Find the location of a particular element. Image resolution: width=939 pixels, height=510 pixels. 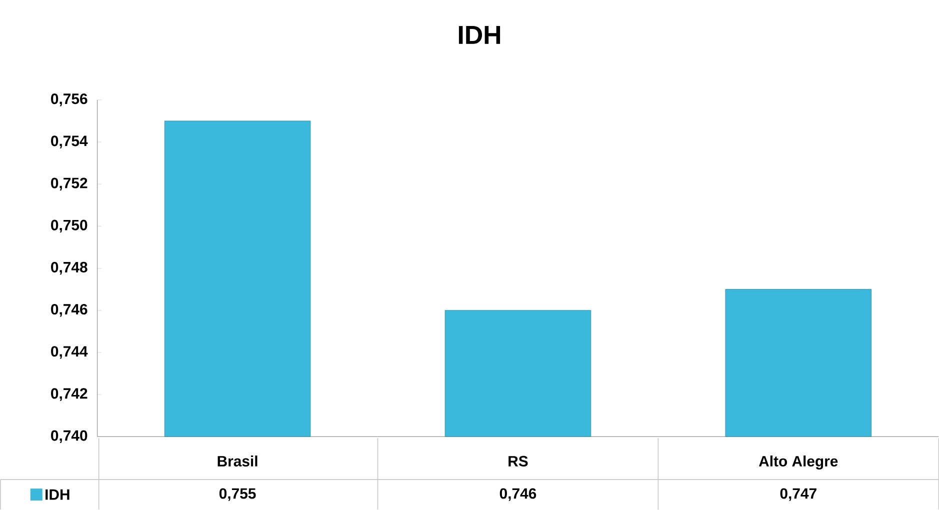

y-tick-label: 0,754 is located at coordinates (69, 142).